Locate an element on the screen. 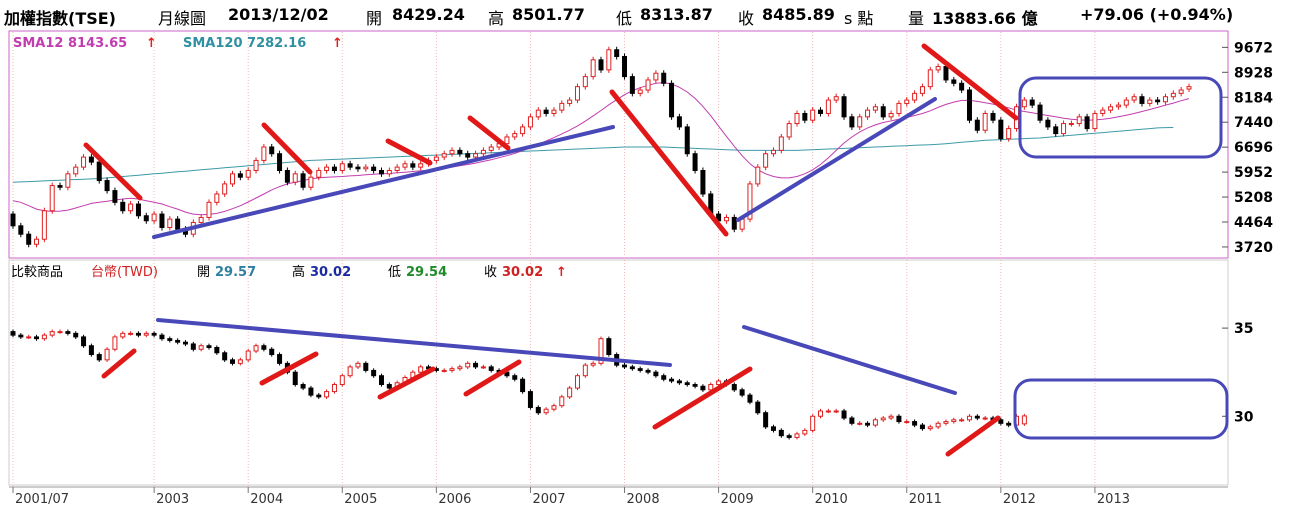 The image size is (1289, 516). sma120-line is located at coordinates (593, 155).